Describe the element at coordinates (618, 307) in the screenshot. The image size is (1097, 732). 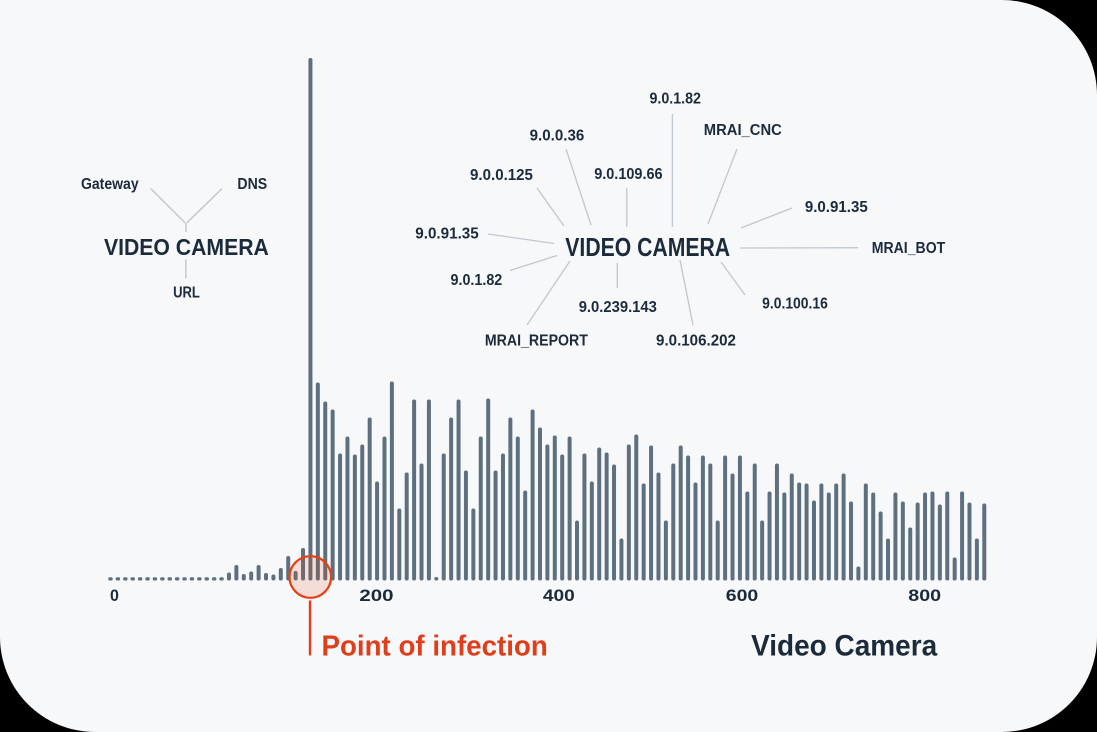
I see `svg-text: 9.0.239.143` at that location.